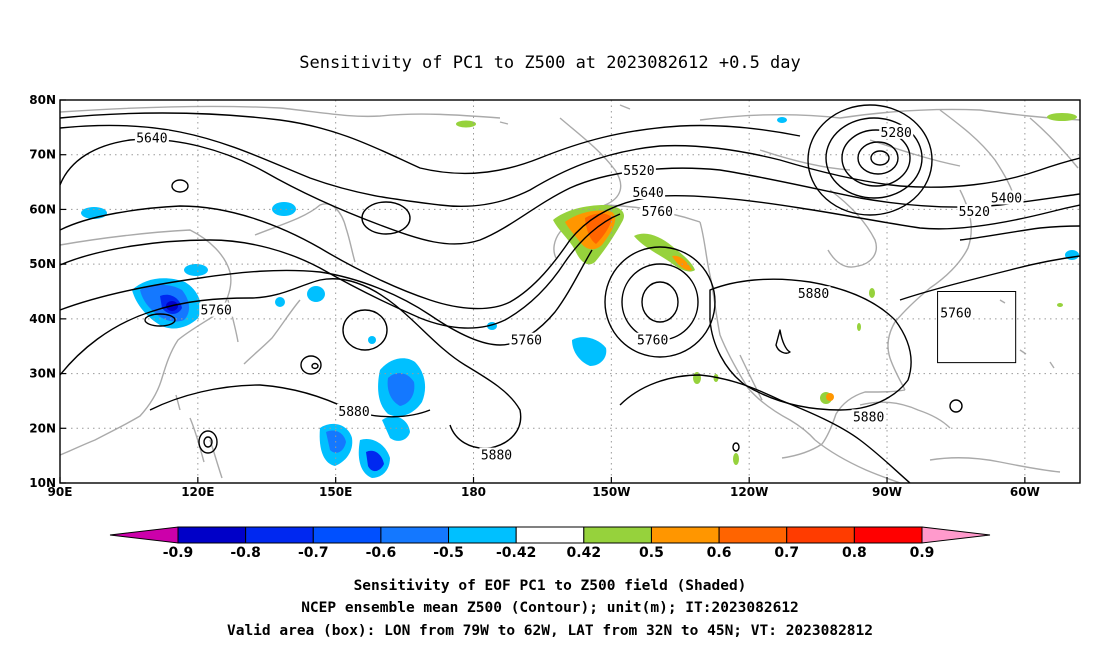  I want to click on x-tick-label: 60W, so click(1025, 492).